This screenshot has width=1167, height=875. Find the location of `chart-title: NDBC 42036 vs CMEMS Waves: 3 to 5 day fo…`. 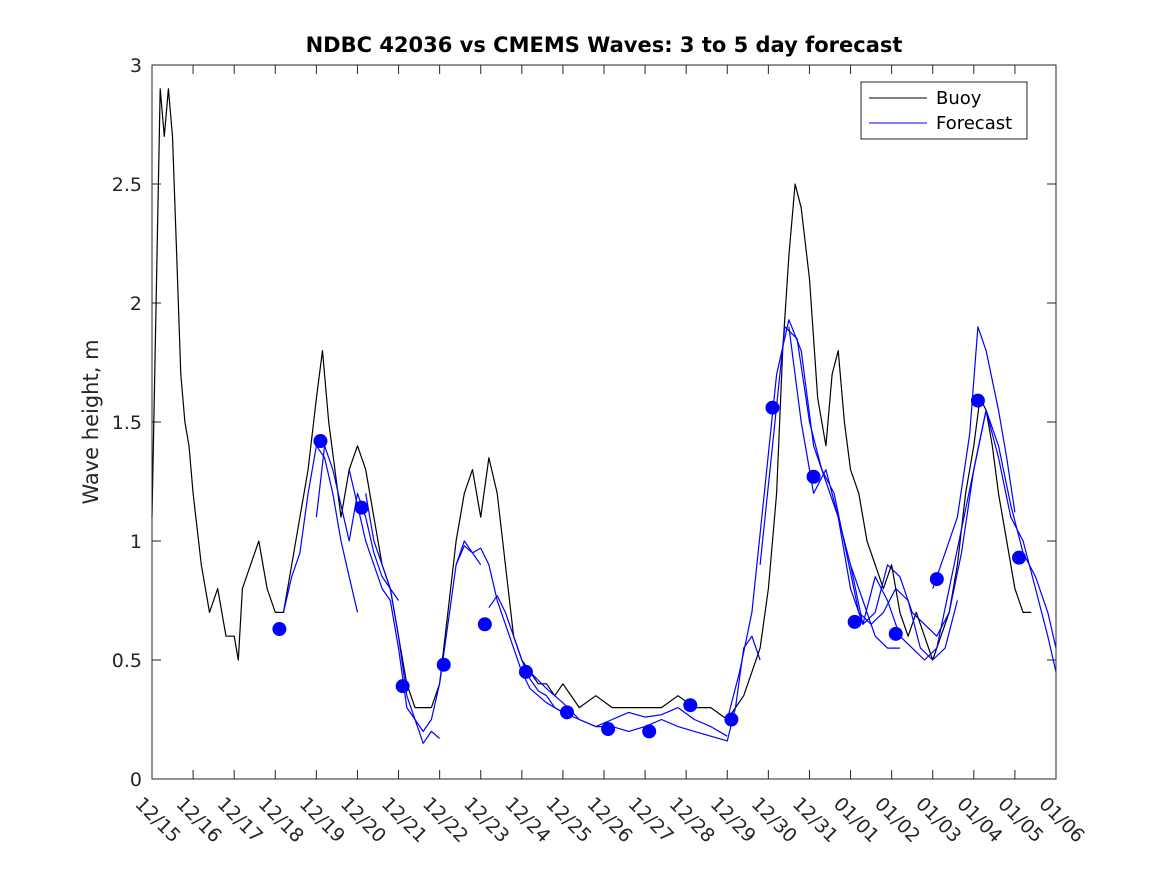

chart-title: NDBC 42036 vs CMEMS Waves: 3 to 5 day fo… is located at coordinates (604, 45).